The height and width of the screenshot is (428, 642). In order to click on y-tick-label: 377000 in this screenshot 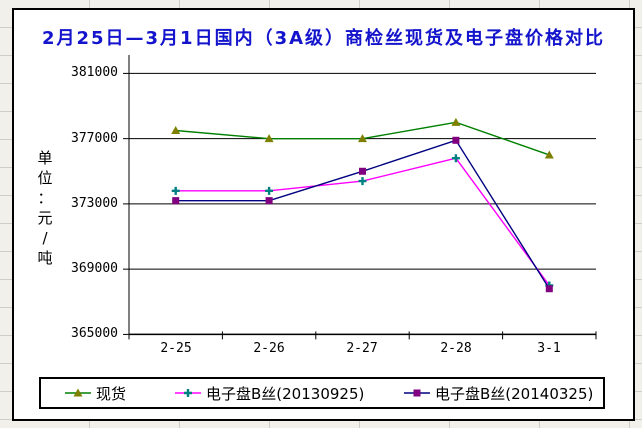, I will do `click(94, 138)`.